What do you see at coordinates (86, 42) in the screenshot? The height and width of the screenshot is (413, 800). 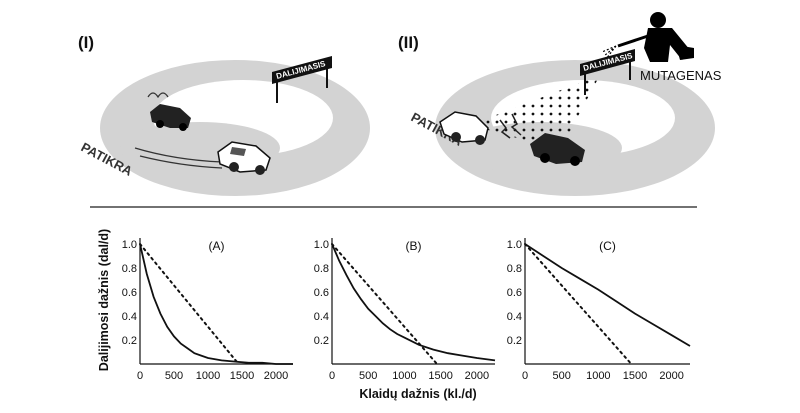 I see `panel-label-left: (I)` at bounding box center [86, 42].